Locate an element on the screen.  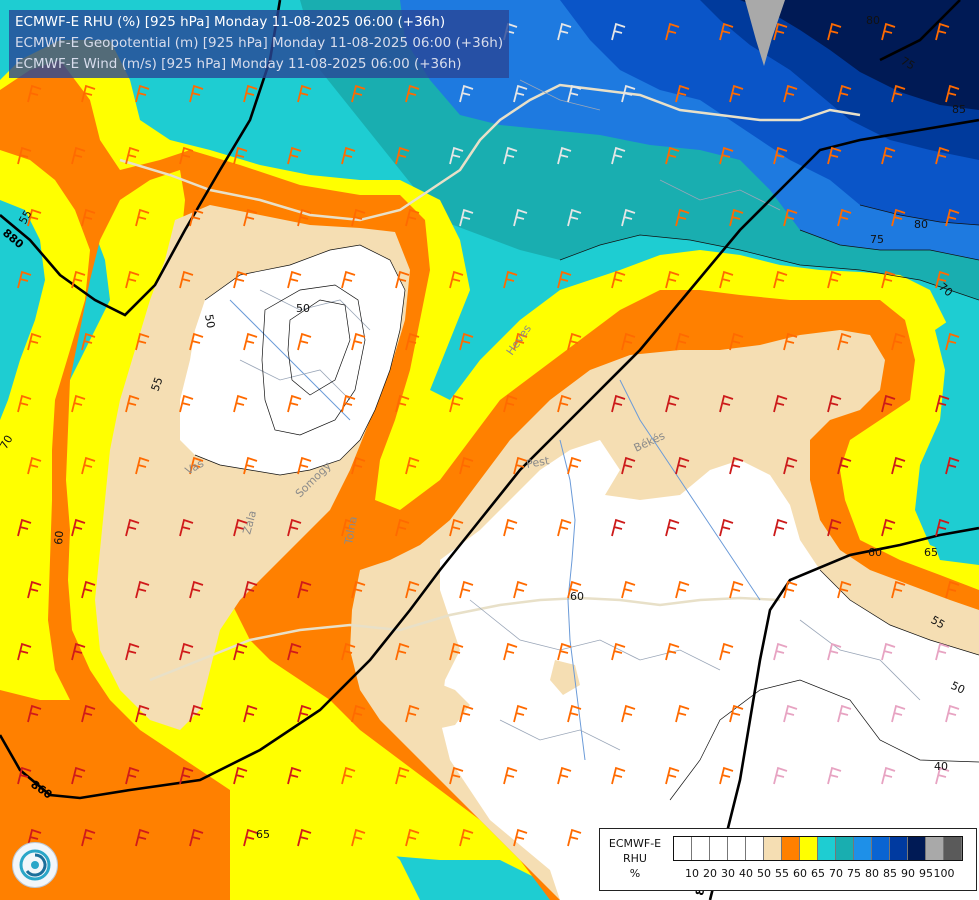
contour-50-west is located at coordinates (300, 360).